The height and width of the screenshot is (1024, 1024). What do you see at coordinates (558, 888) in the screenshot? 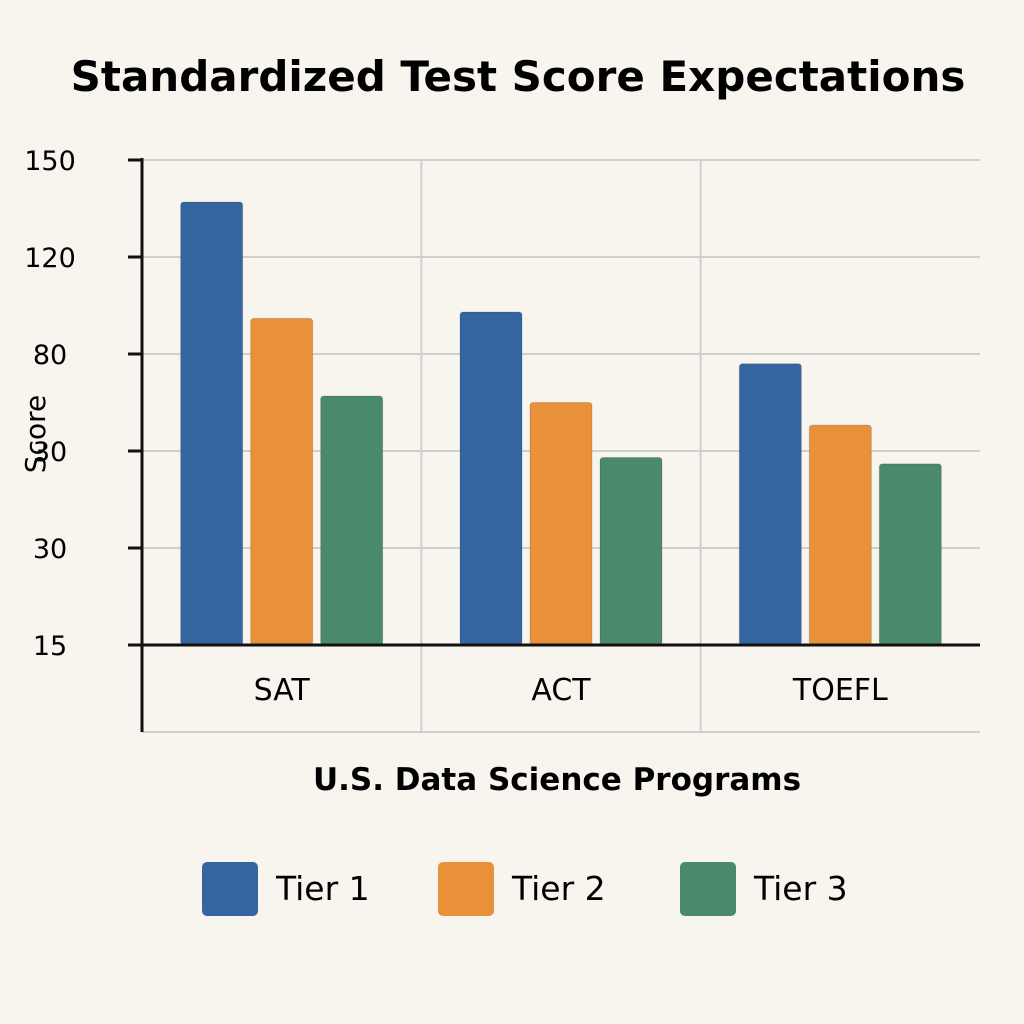
I see `legend-label-tier-2: Tier 2` at bounding box center [558, 888].